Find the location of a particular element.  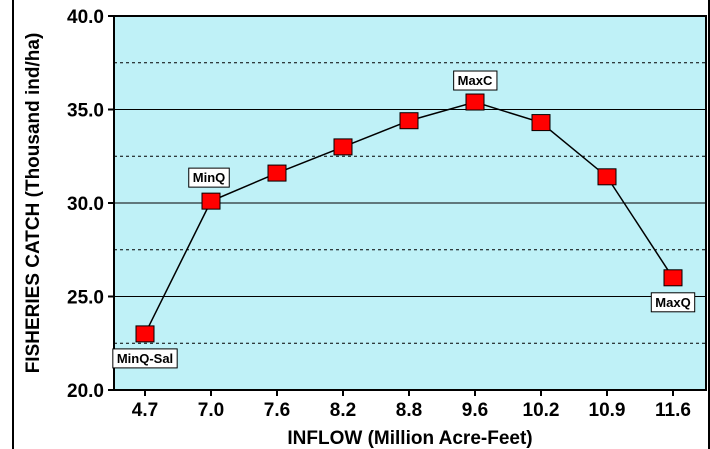

annotation-label: MaxQ is located at coordinates (673, 302).